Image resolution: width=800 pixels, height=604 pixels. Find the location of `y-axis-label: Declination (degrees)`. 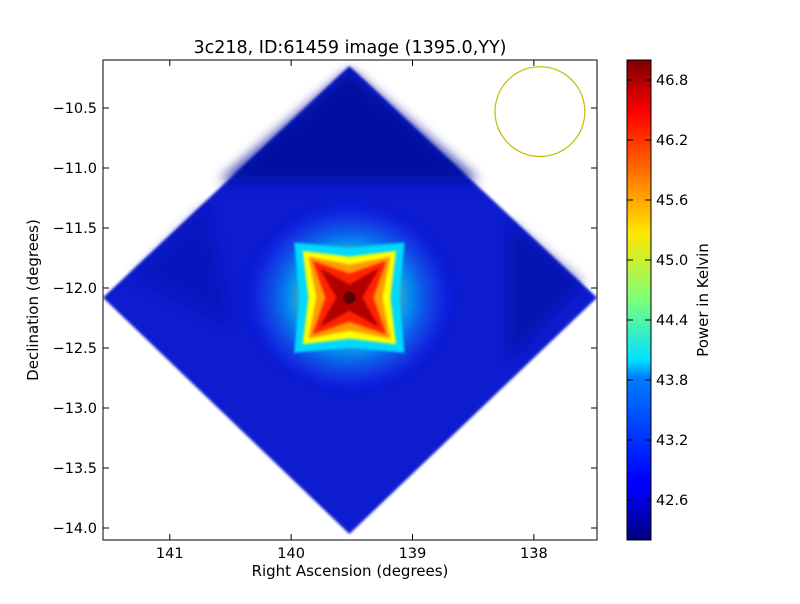

y-axis-label: Declination (degrees) is located at coordinates (33, 300).